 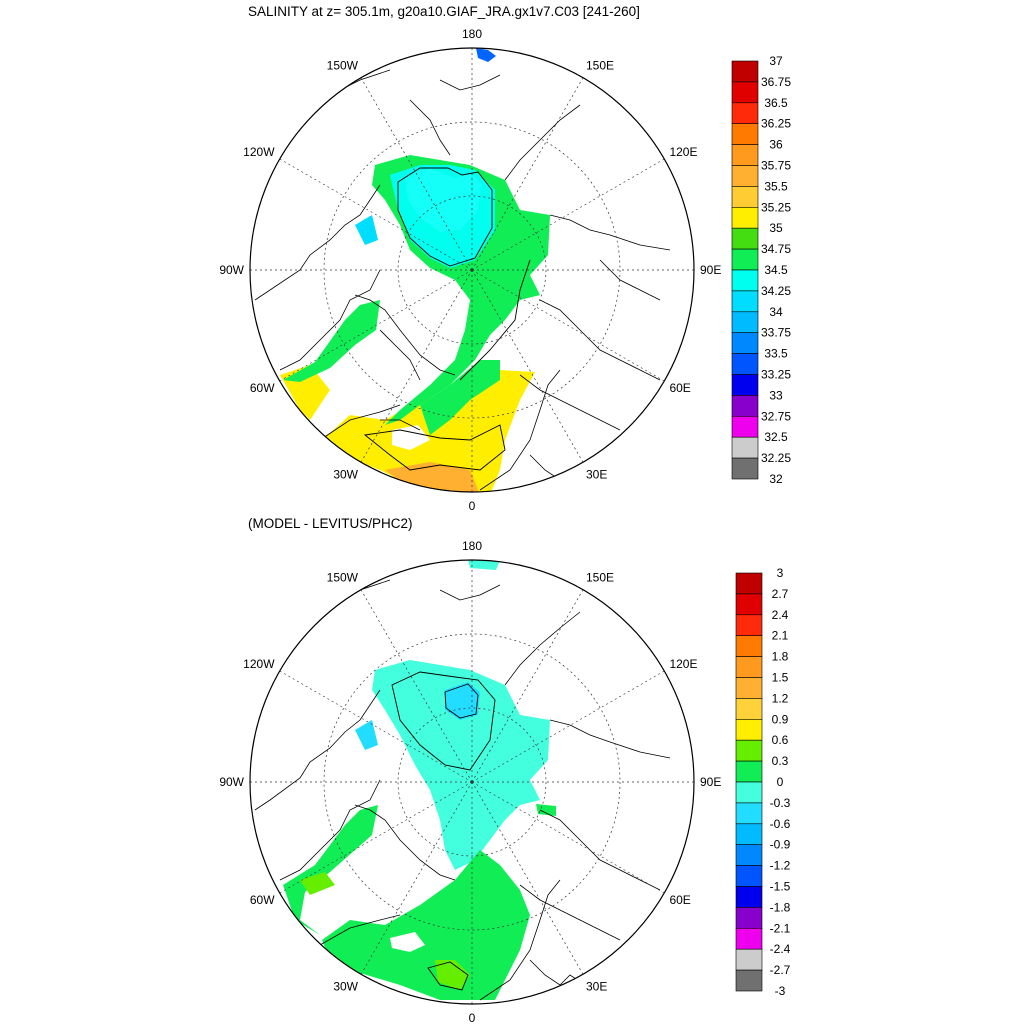 I want to click on colorbar-label: -2.4, so click(x=780, y=949).